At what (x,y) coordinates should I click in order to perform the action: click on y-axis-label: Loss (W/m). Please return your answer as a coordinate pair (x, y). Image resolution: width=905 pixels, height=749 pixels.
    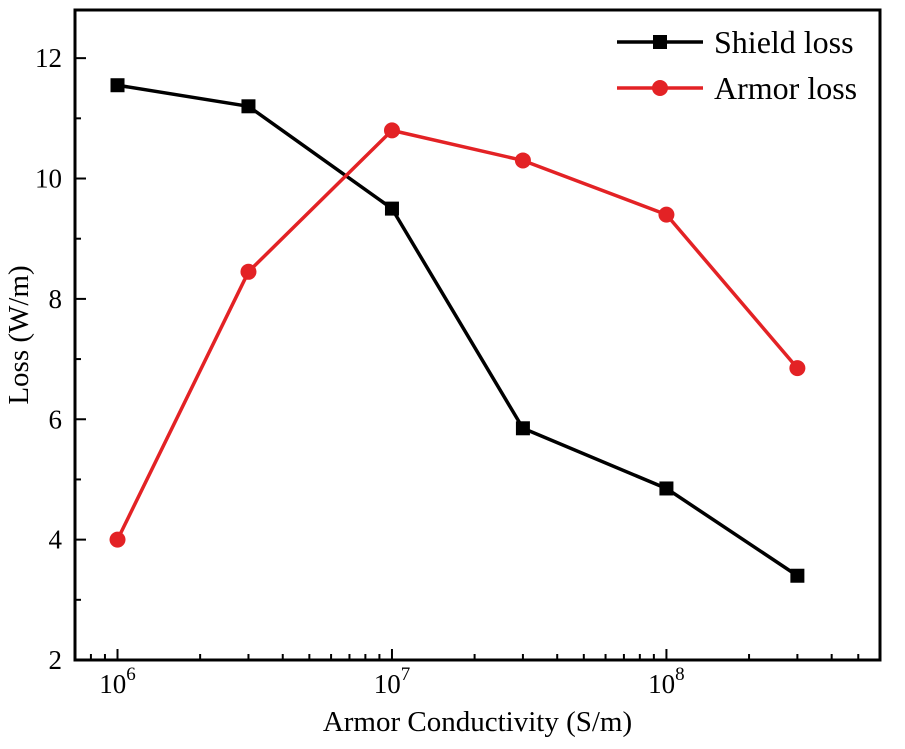
    Looking at the image, I should click on (19, 334).